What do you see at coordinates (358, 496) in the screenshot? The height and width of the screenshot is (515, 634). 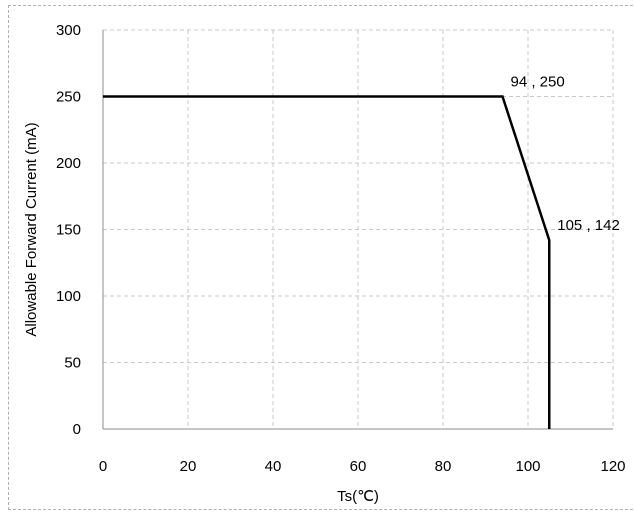 I see `x-axis-title: Ts(℃)` at bounding box center [358, 496].